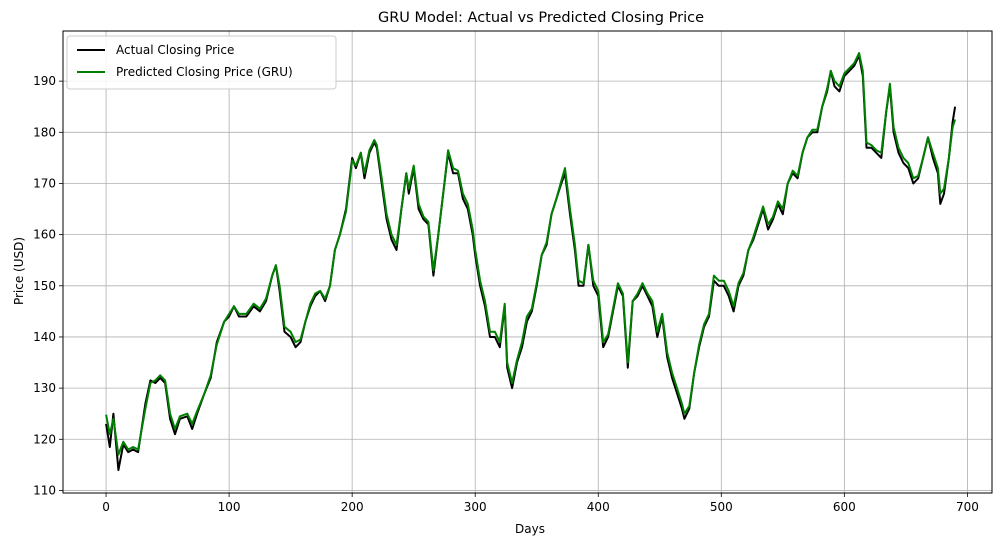 This screenshot has width=1005, height=547. I want to click on x-tick-label: 200, so click(352, 507).